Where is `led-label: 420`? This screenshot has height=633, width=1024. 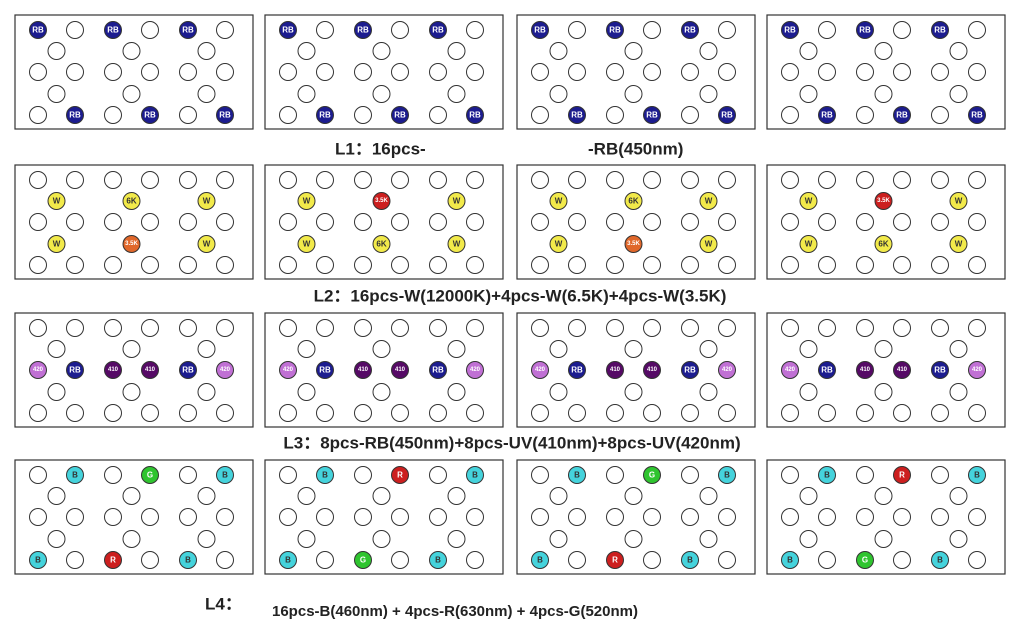
led-label: 420 is located at coordinates (288, 370).